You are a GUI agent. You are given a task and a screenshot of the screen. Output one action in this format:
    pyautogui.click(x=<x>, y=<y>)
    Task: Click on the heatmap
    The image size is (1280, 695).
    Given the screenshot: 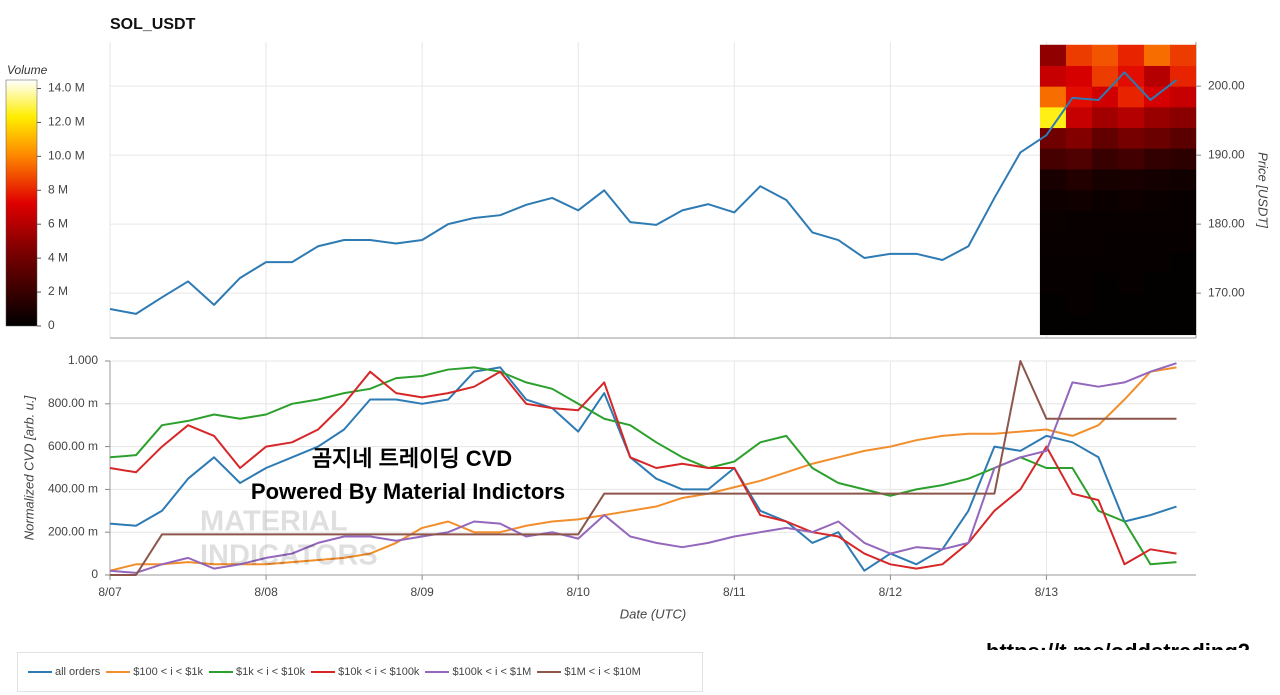 What is the action you would take?
    pyautogui.click(x=1117, y=190)
    